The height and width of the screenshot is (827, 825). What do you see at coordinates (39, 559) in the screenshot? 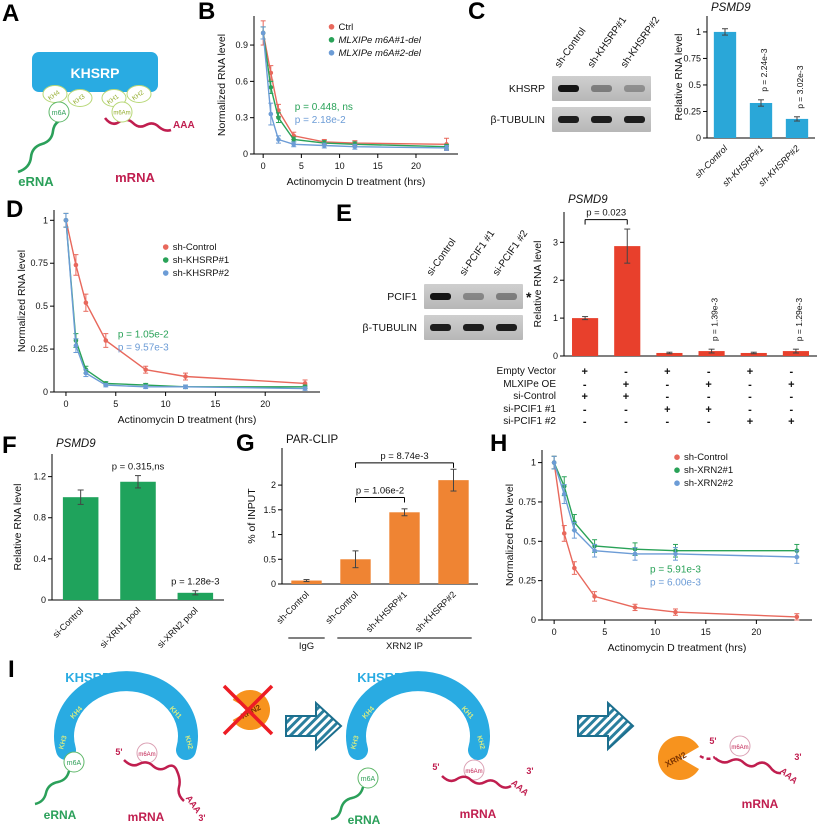
I see `y-tick-label: 0.4` at bounding box center [39, 559].